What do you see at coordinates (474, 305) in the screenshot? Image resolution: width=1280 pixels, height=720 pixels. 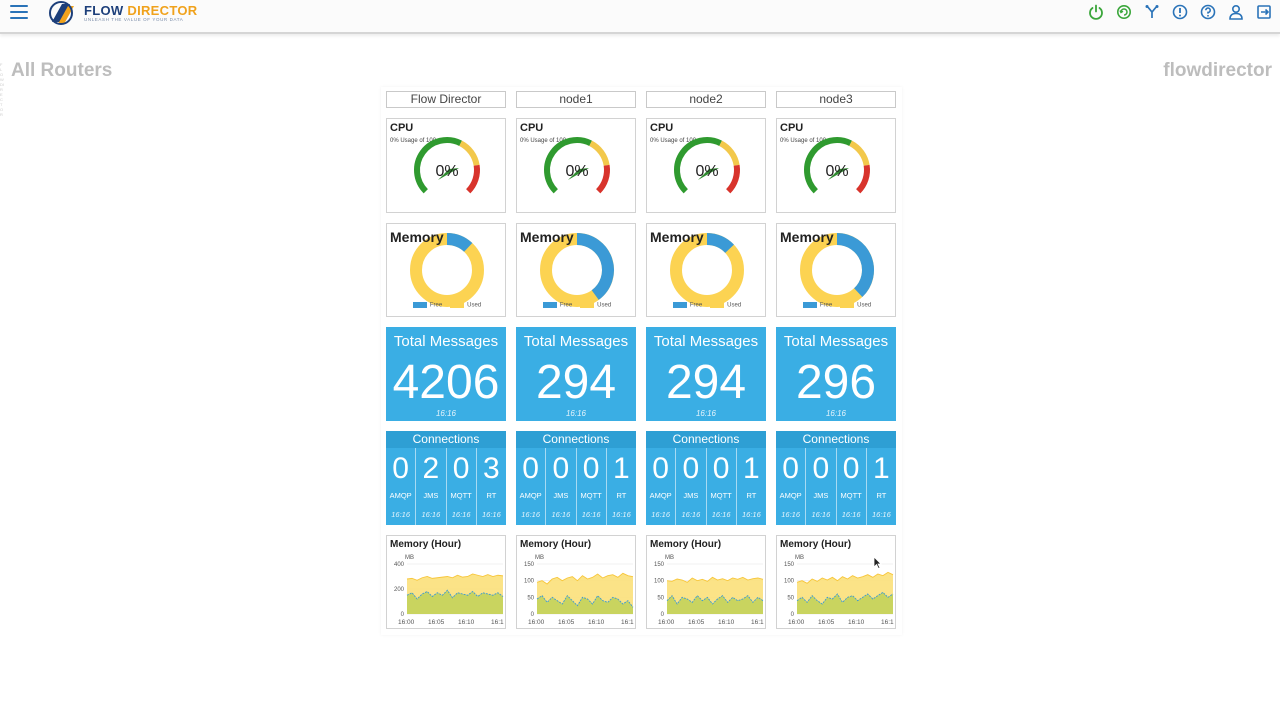 I see `legend-used-label: Used` at bounding box center [474, 305].